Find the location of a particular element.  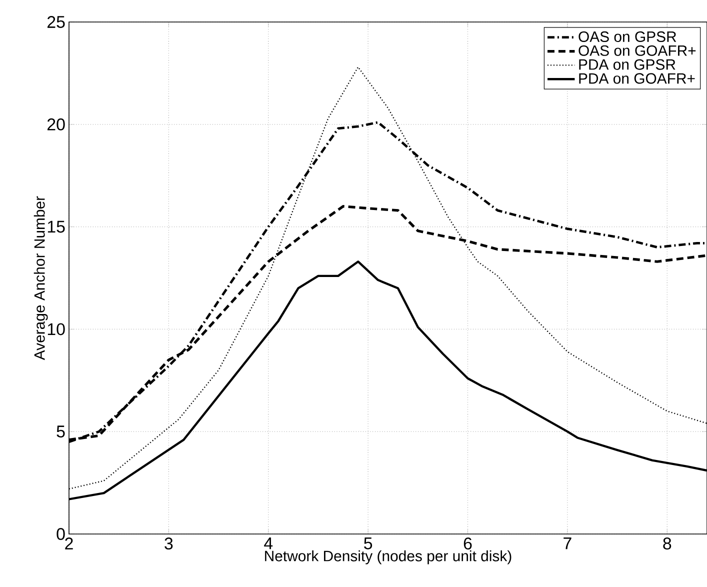

y-tick-label: 25 is located at coordinates (56, 22).